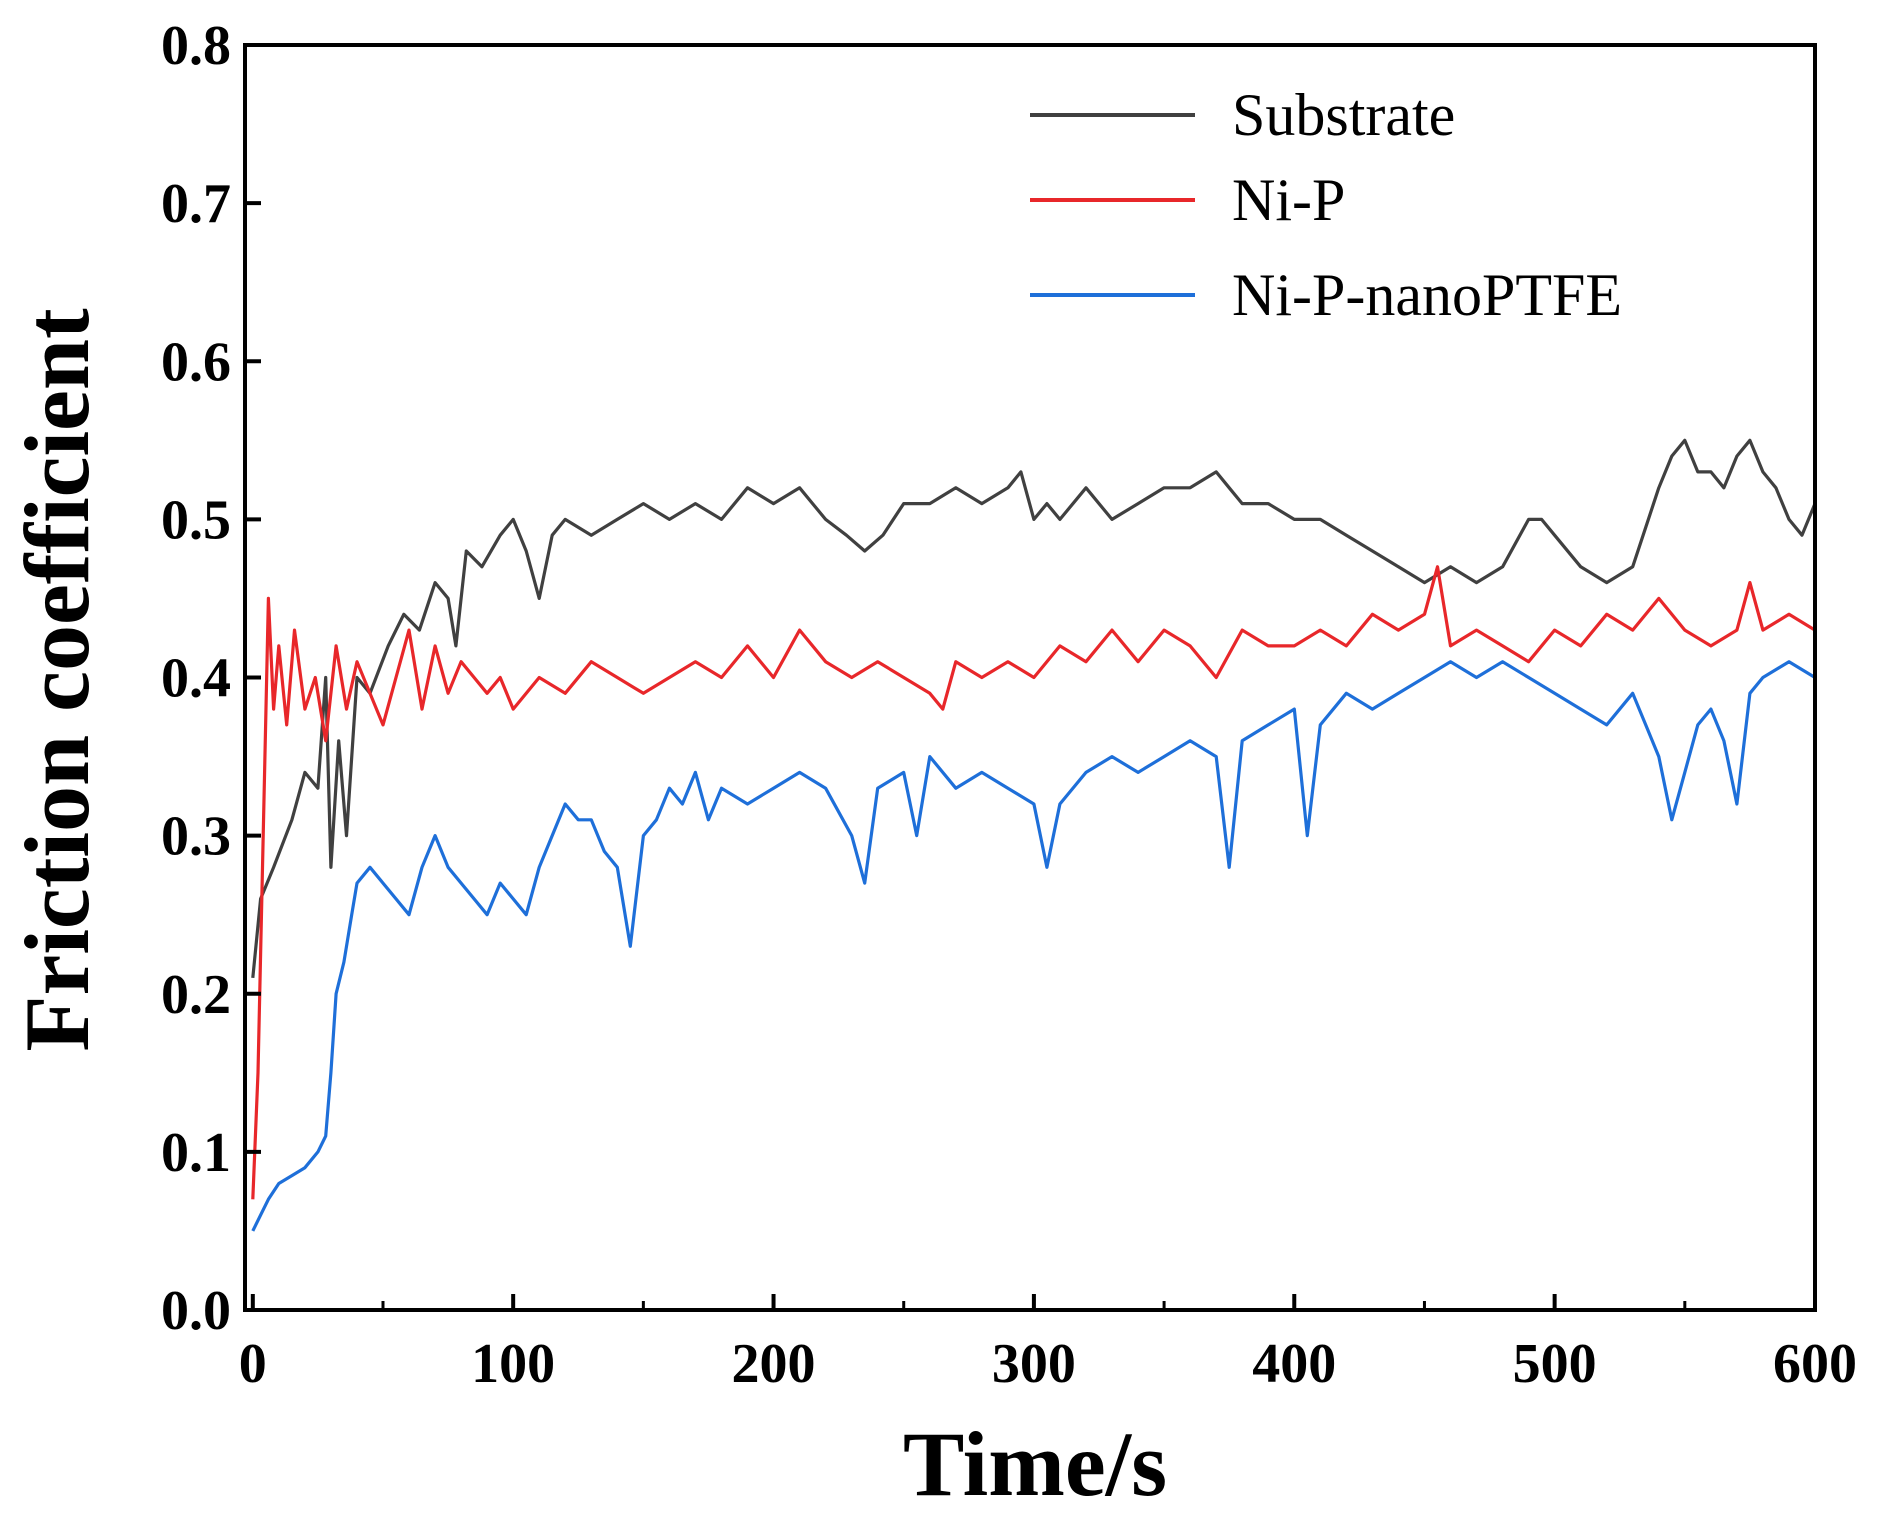  What do you see at coordinates (1294, 1364) in the screenshot?
I see `x-tick-label: 400` at bounding box center [1294, 1364].